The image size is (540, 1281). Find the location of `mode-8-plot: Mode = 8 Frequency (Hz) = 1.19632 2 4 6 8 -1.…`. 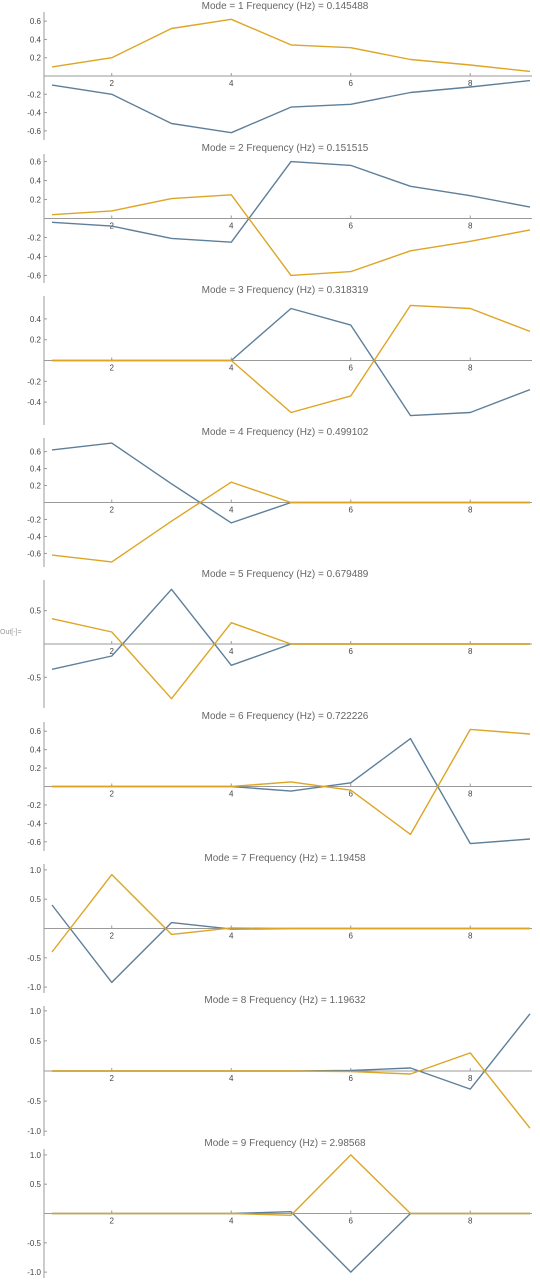

mode-8-plot: Mode = 8 Frequency (Hz) = 1.19632 2 4 6 8 -1.… is located at coordinates (279, 1065).